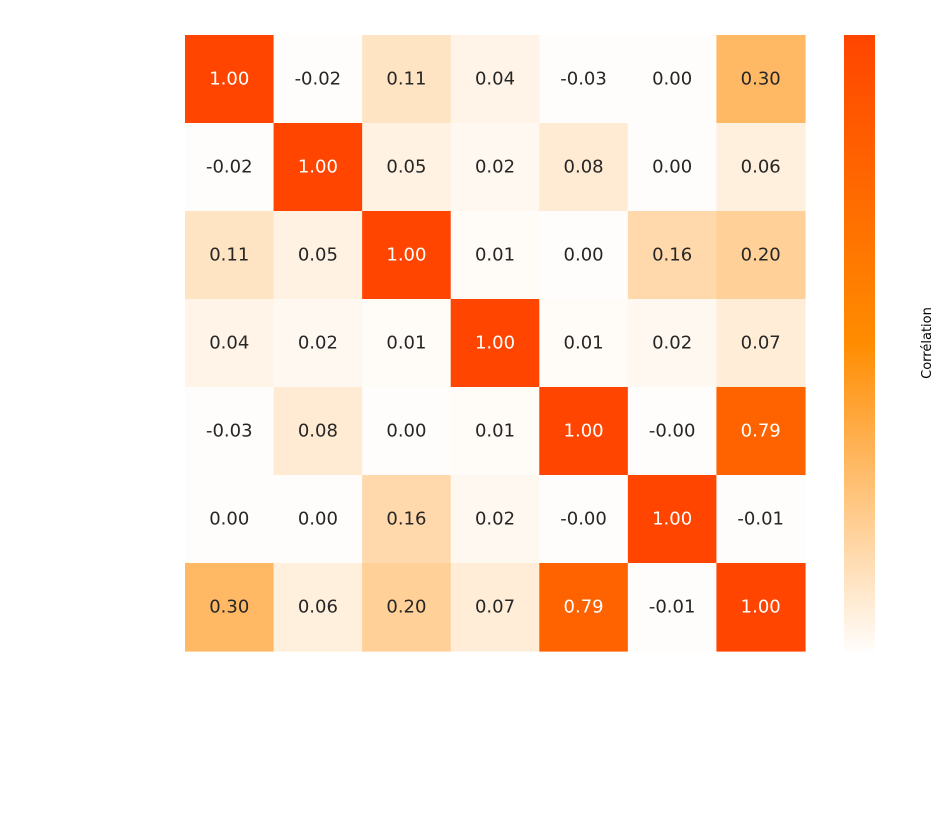 The height and width of the screenshot is (836, 944). What do you see at coordinates (927, 343) in the screenshot?
I see `colorbar-label: Corrélation` at bounding box center [927, 343].